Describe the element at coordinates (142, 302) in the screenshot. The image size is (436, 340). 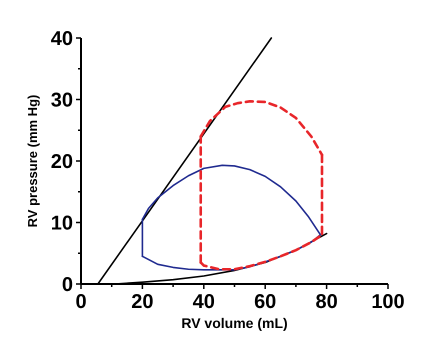
I see `x-tick-label: 20` at that location.